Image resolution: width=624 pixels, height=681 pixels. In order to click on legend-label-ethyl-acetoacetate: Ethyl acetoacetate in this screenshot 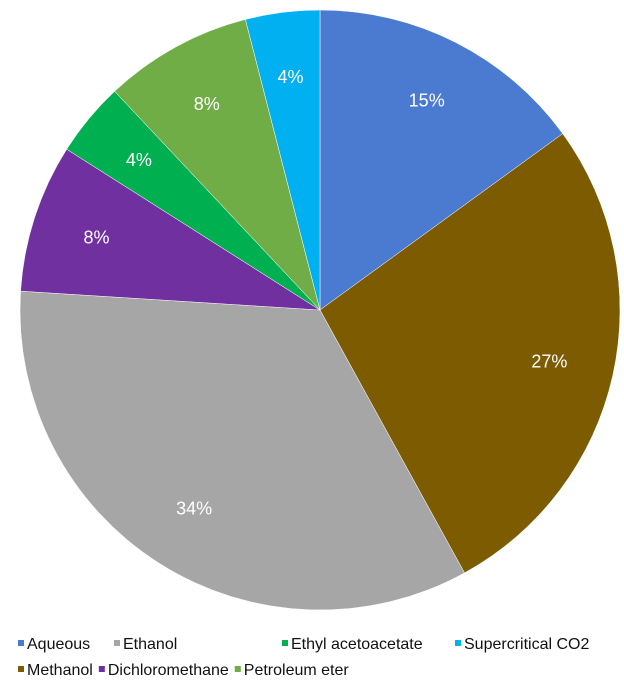, I will do `click(357, 644)`.